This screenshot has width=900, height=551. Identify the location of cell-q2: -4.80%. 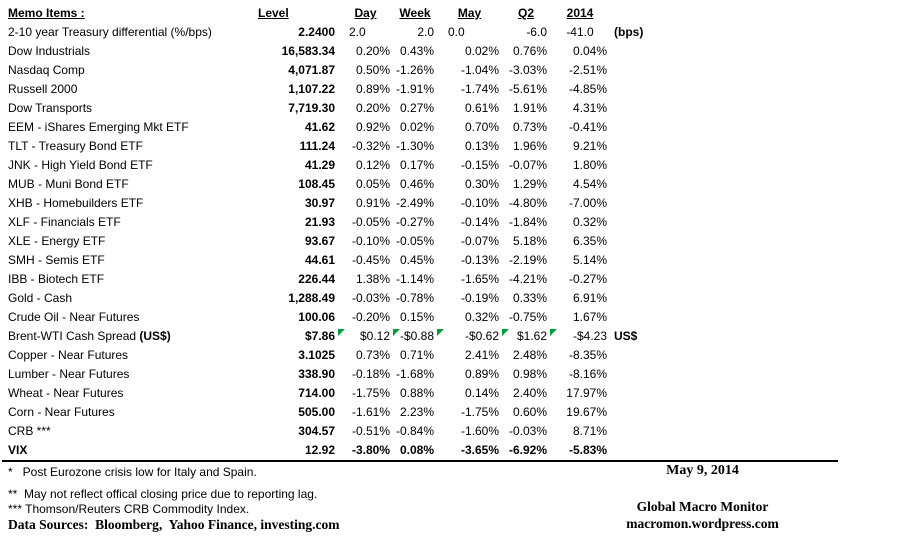
(527, 203).